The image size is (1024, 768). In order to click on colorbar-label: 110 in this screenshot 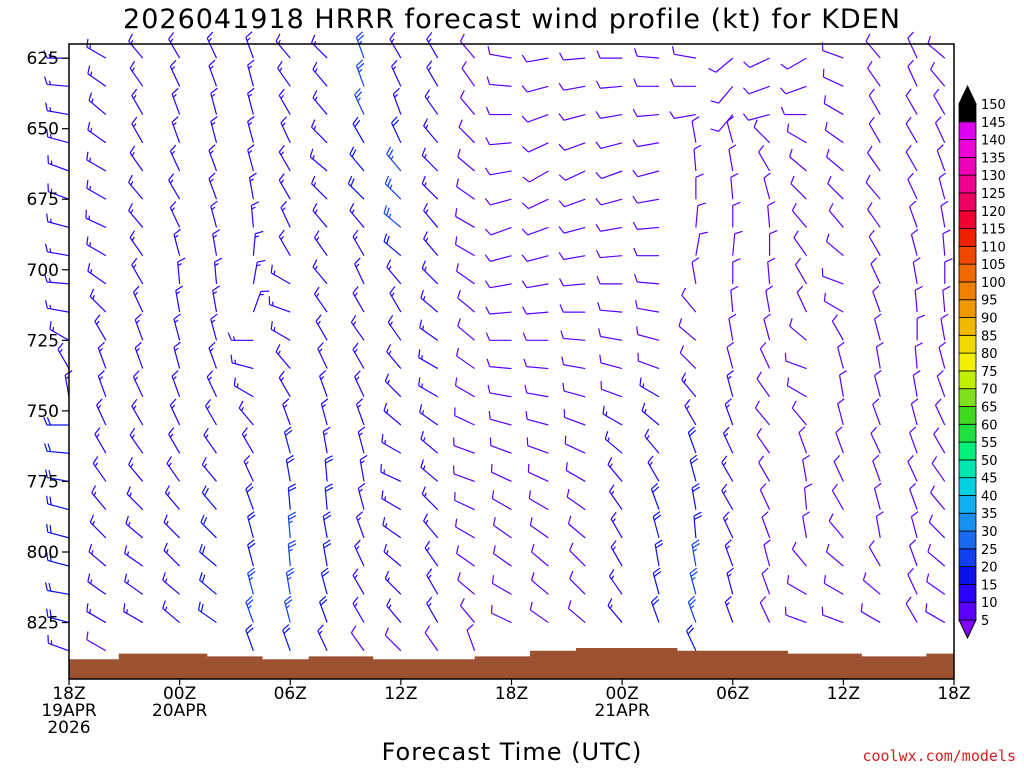, I will do `click(993, 247)`.